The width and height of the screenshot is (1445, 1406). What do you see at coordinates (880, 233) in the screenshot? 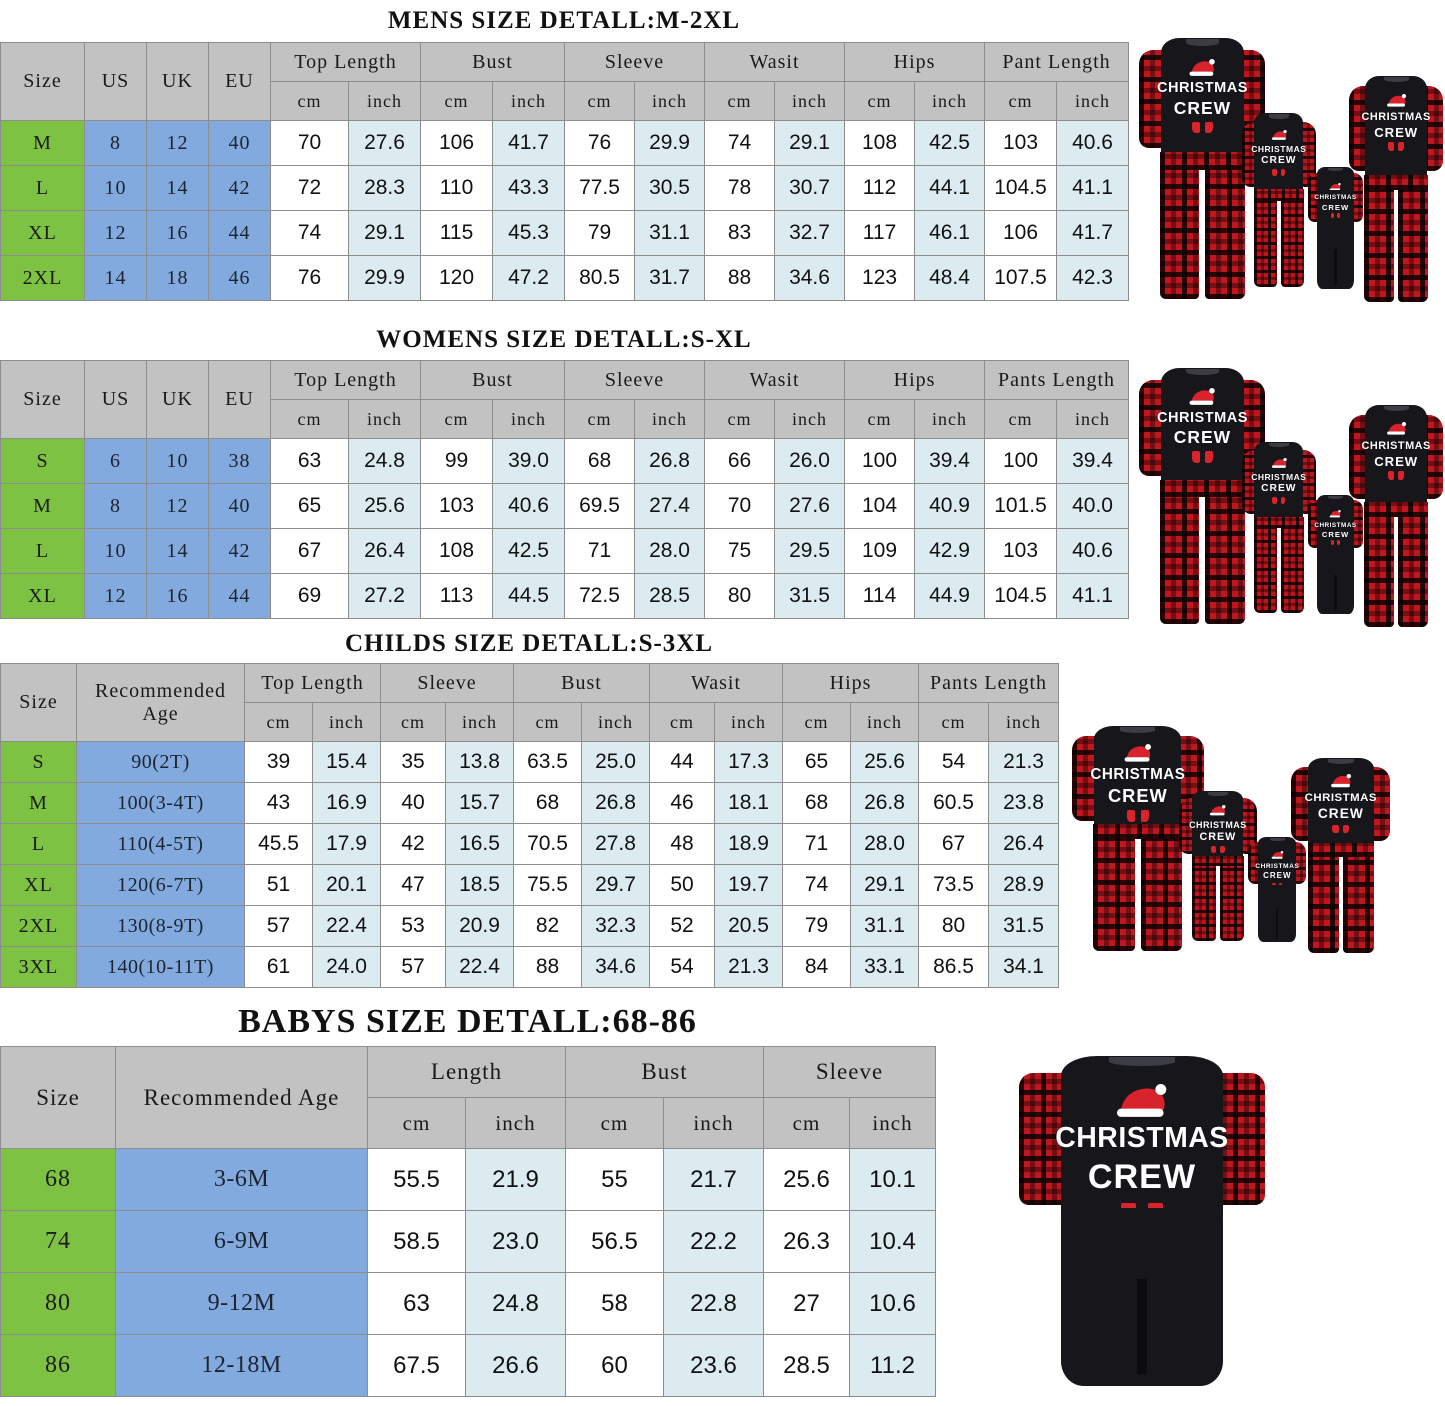
I see `mens-row-2-val-8: 117` at bounding box center [880, 233].